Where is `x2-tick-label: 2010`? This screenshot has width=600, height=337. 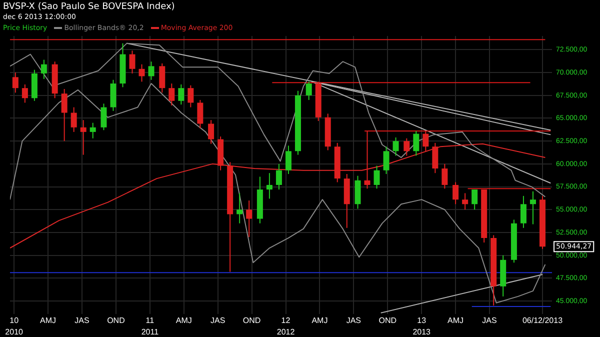 x2-tick-label: 2010 is located at coordinates (14, 331).